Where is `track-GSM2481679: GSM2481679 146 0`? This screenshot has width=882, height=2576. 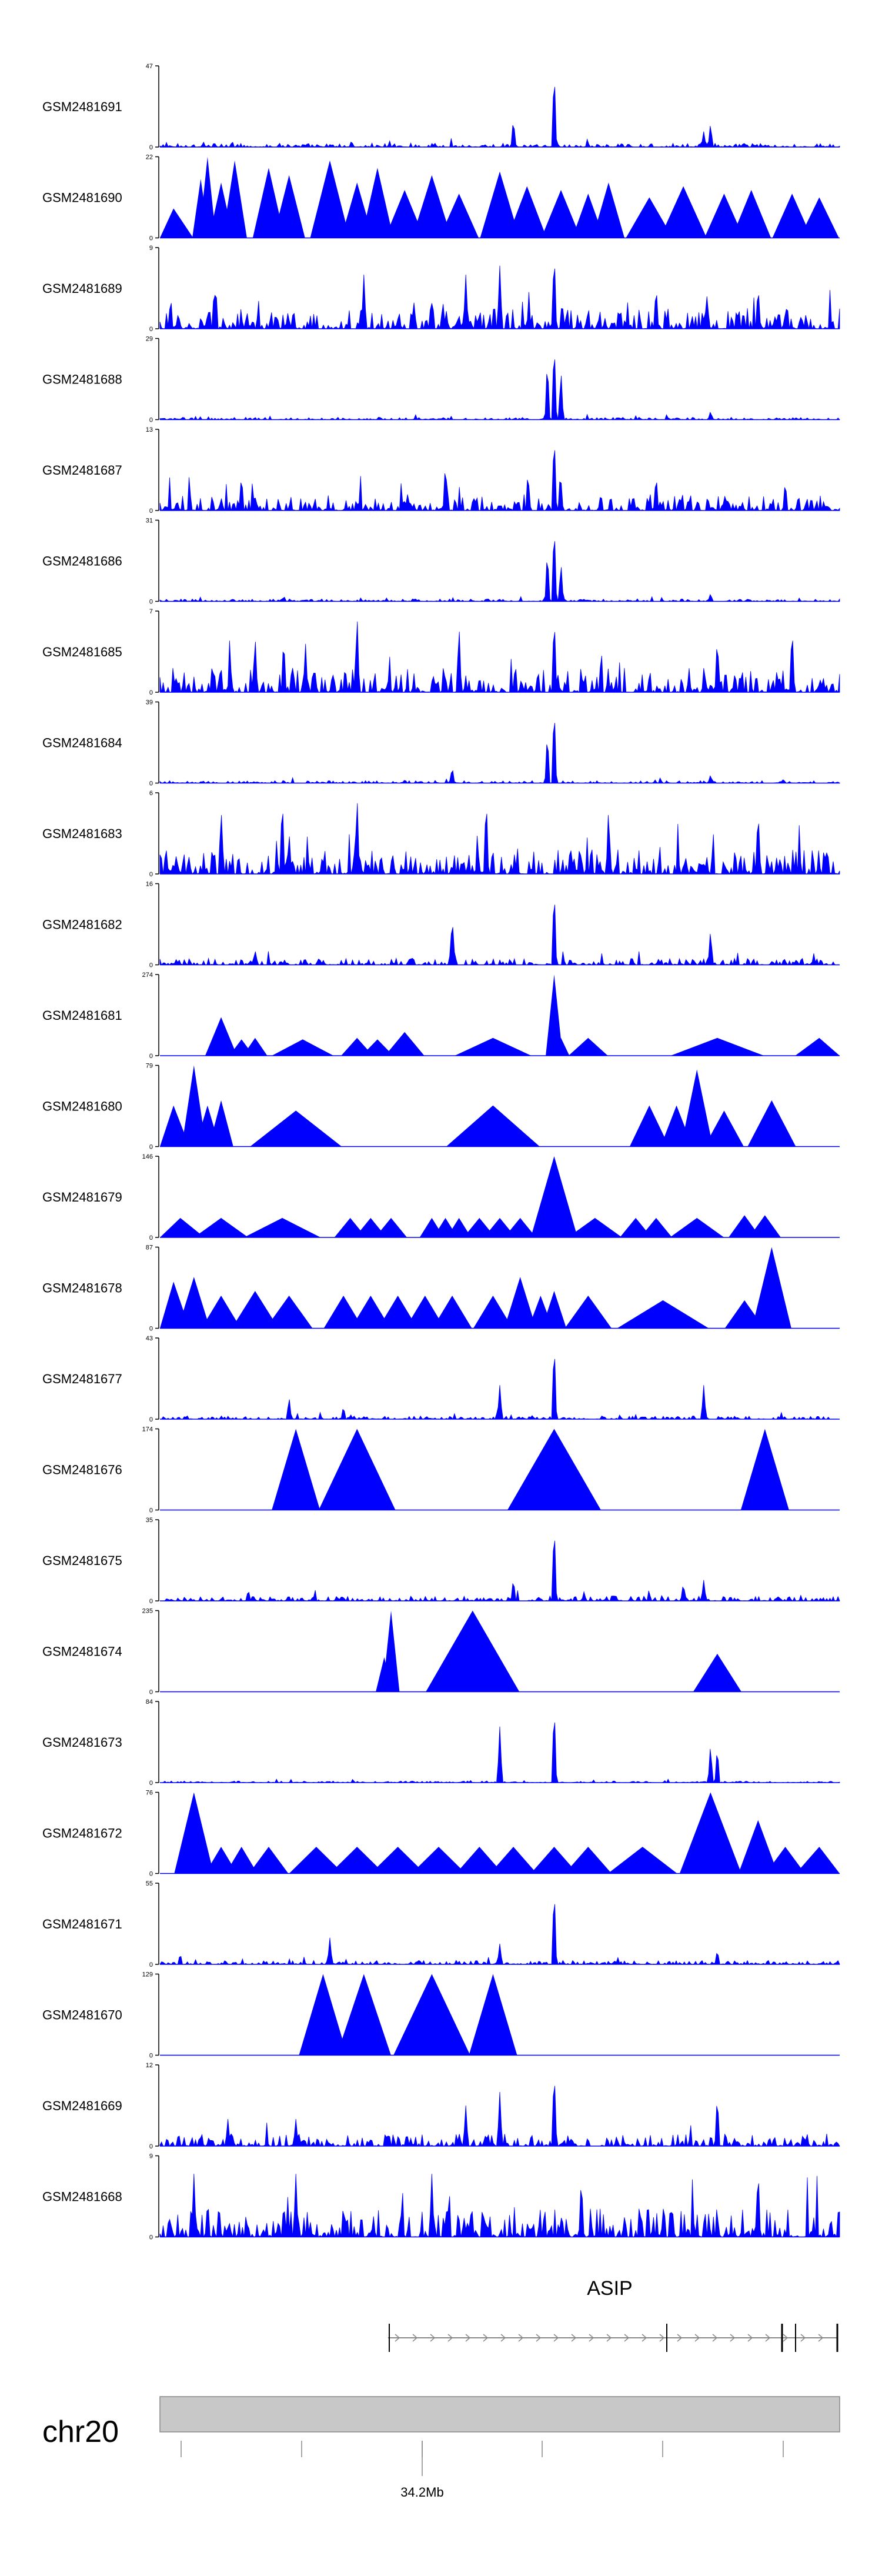
track-GSM2481679: GSM2481679 146 0 is located at coordinates (441, 1197).